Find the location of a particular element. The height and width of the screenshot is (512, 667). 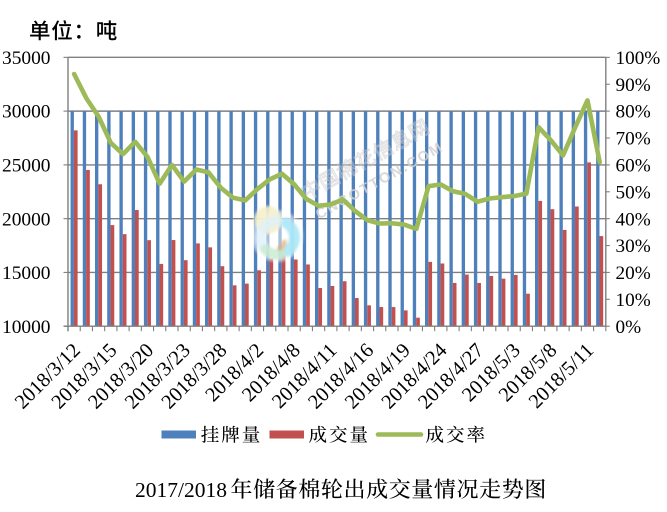

svg-text: 25000 is located at coordinates (26, 165).